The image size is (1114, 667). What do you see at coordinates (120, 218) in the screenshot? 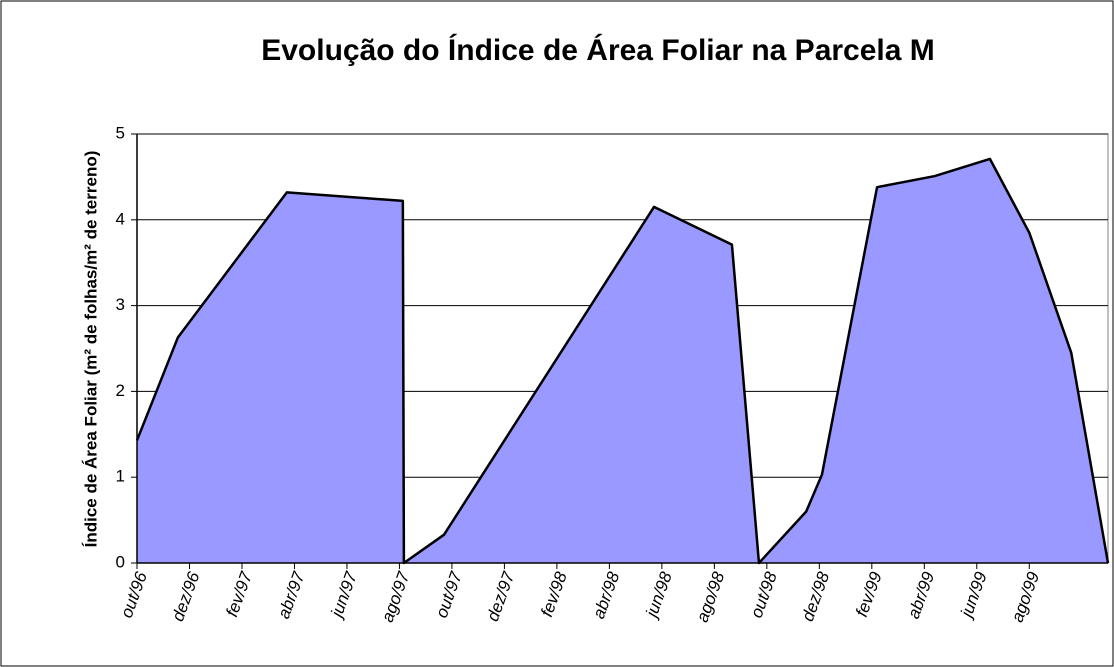
I see `y-tick-label: 4` at bounding box center [120, 218].